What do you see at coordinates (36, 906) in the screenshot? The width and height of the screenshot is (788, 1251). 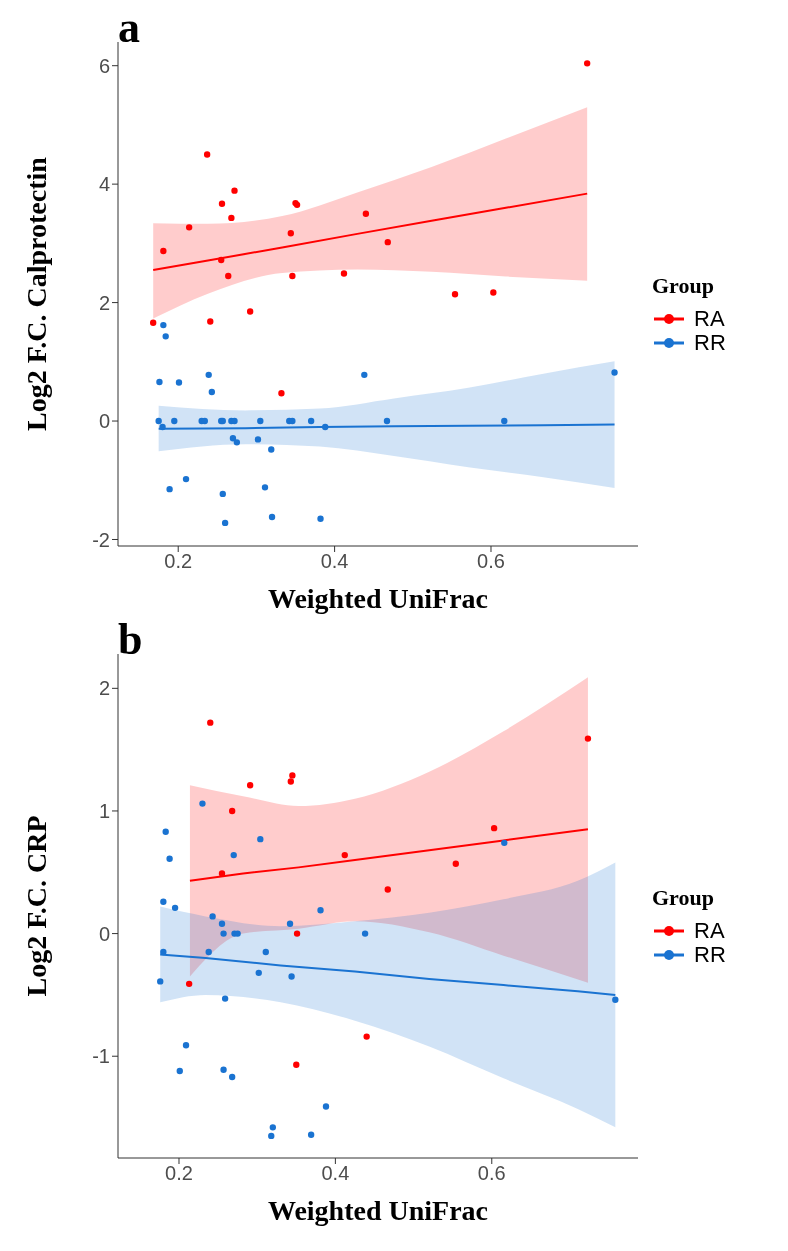 I see `y-axis-title: Log2 F.C. CRP` at bounding box center [36, 906].